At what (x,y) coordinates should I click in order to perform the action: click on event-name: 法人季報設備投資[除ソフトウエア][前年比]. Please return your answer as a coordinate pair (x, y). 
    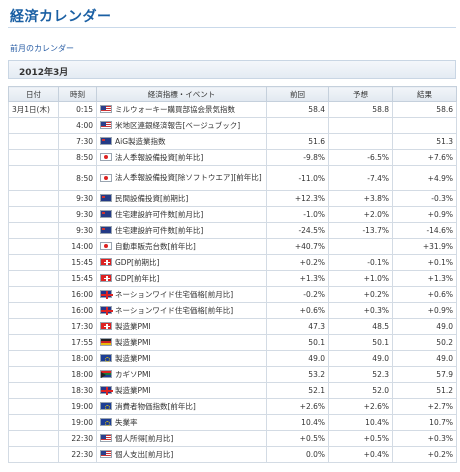
    Looking at the image, I should click on (188, 177).